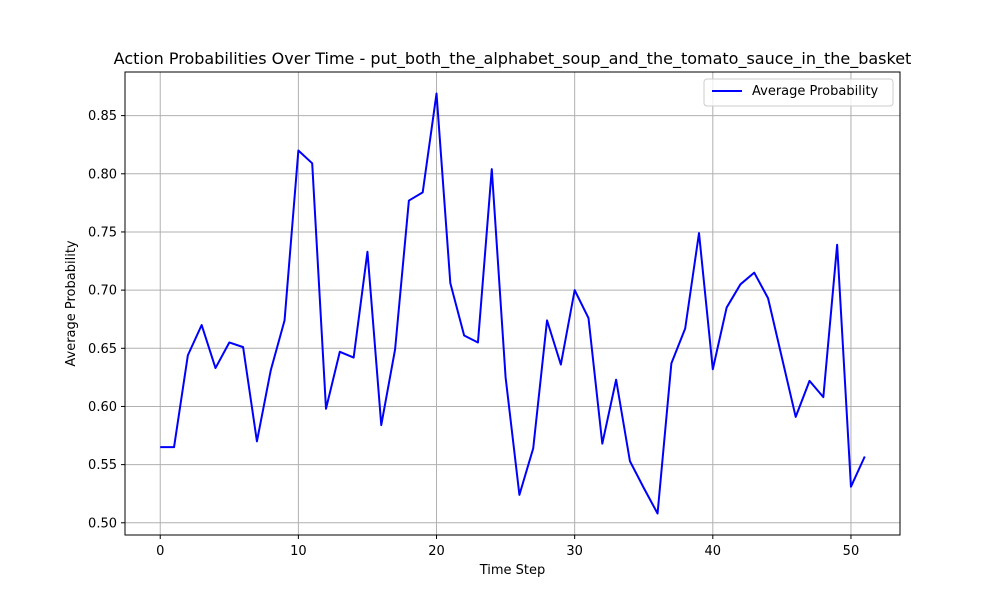  Describe the element at coordinates (102, 232) in the screenshot. I see `y-tick-label: 0.75` at that location.